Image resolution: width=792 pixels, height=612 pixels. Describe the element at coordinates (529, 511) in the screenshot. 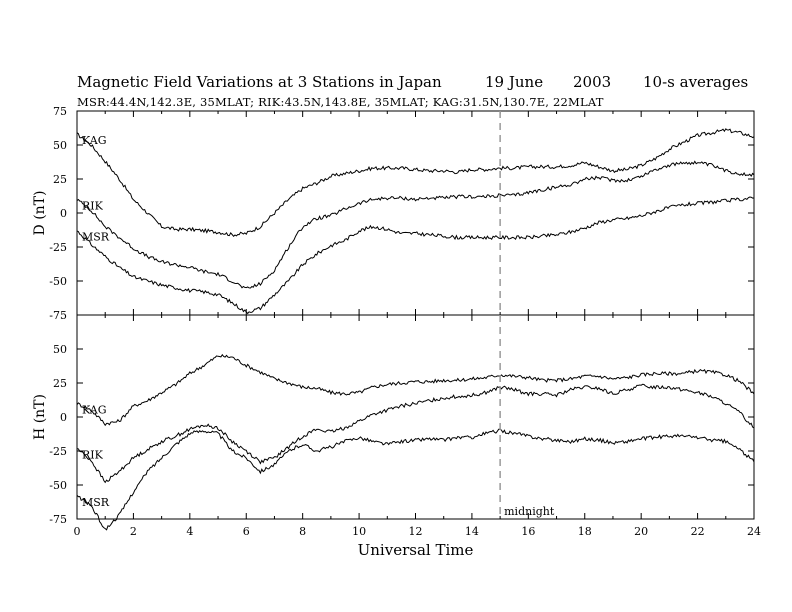

I see `midnight-label: midnight` at that location.